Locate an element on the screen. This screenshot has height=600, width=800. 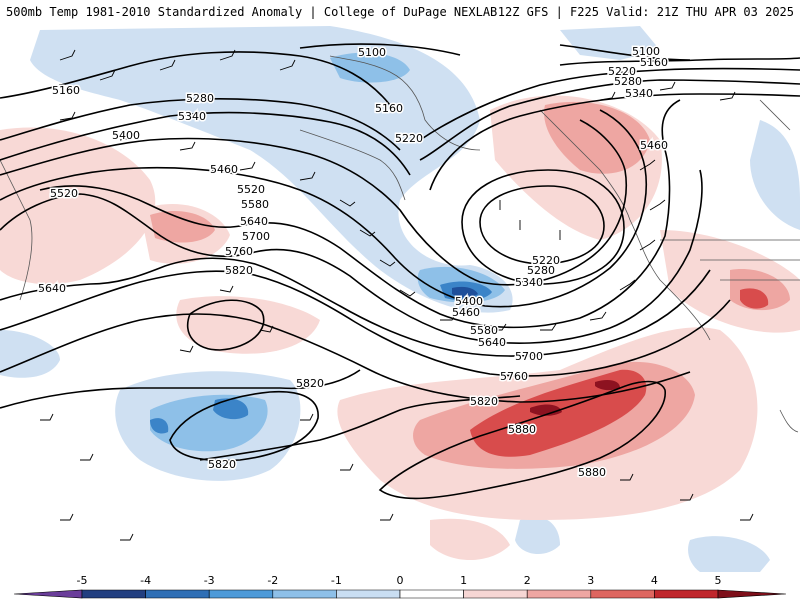
colorbar-tick-label: 4 is located at coordinates (654, 580).